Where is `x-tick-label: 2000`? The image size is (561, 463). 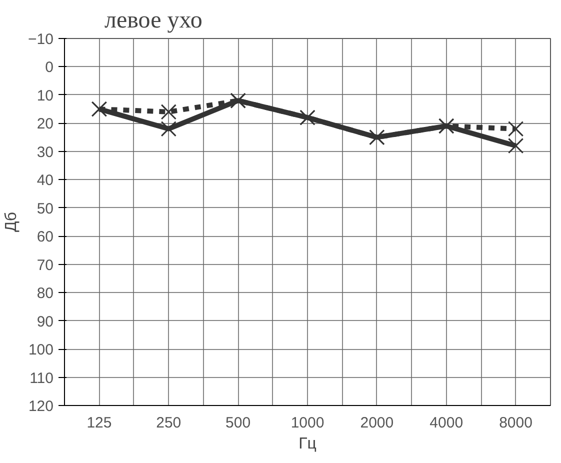
x-tick-label: 2000 is located at coordinates (377, 423).